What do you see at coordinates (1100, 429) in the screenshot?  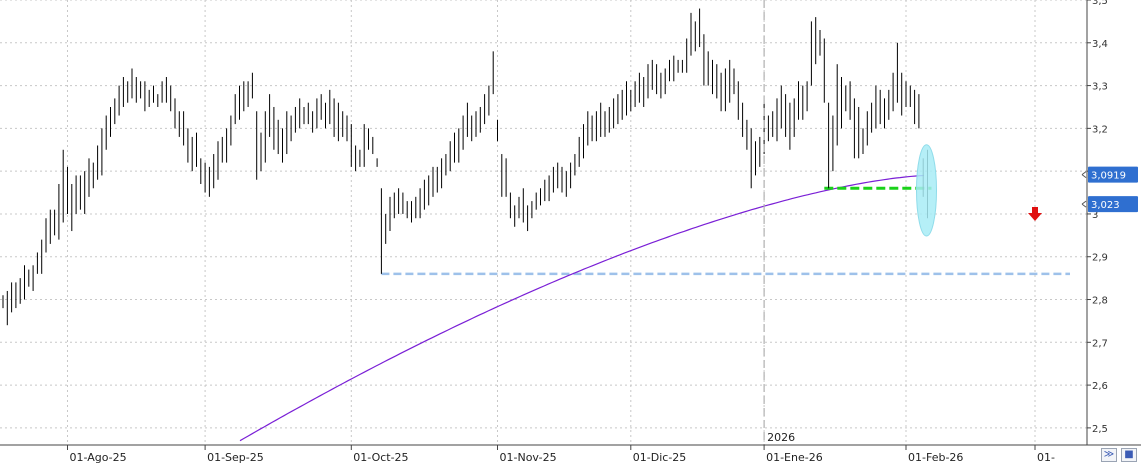 I see `y-tick-label: 2,5` at bounding box center [1100, 429].